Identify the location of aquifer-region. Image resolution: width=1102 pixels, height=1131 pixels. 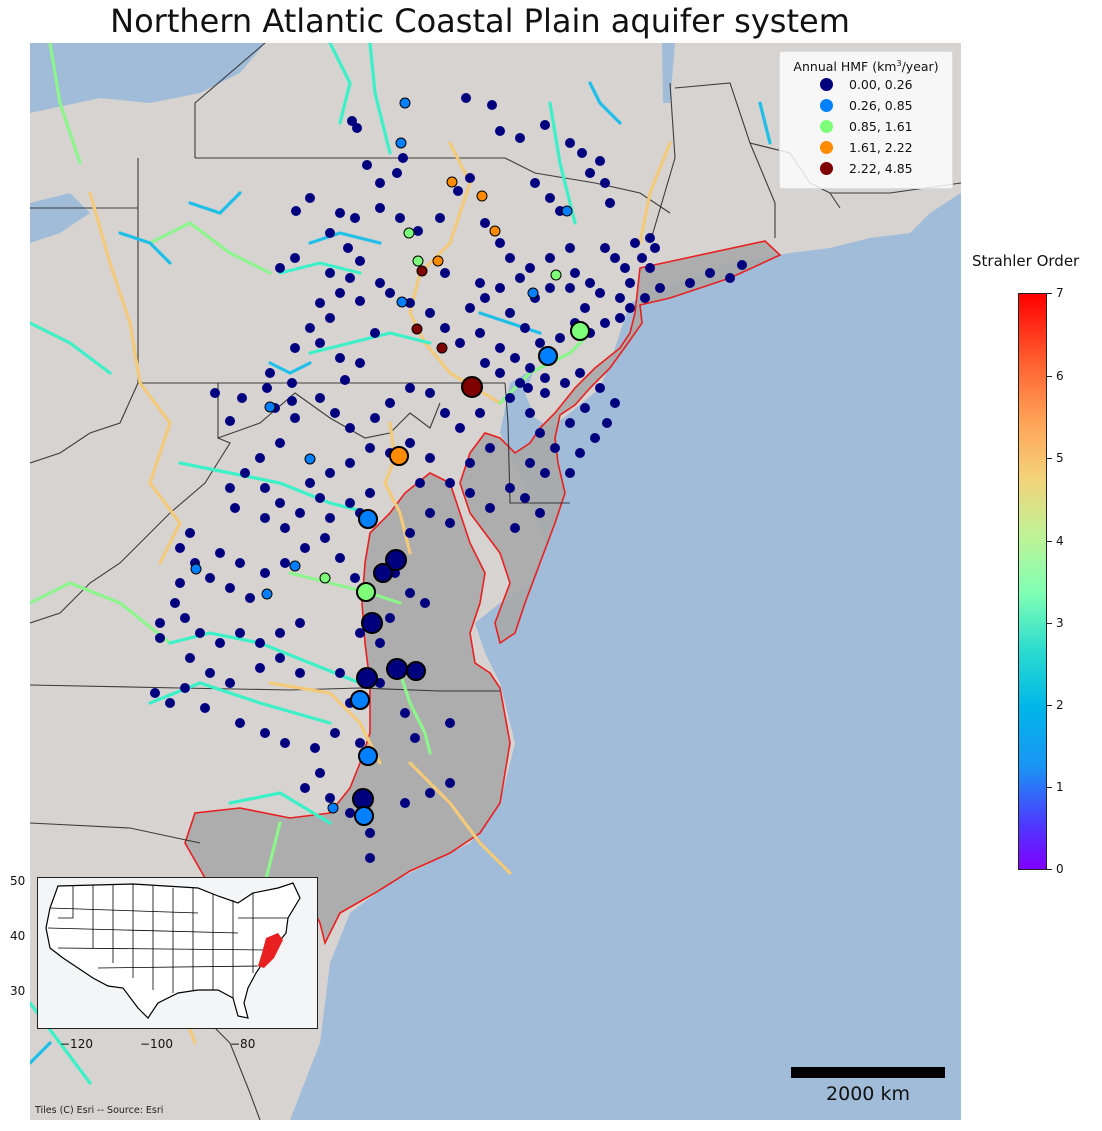
(620, 442).